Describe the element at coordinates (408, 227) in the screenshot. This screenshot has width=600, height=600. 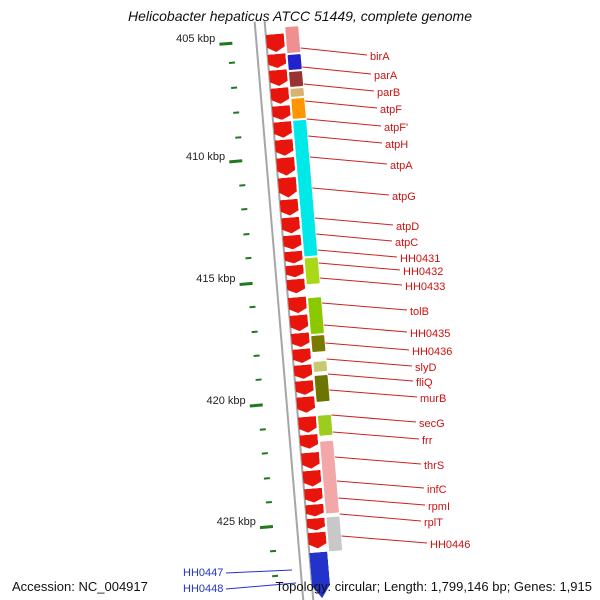
I see `gene-label: atpD` at that location.